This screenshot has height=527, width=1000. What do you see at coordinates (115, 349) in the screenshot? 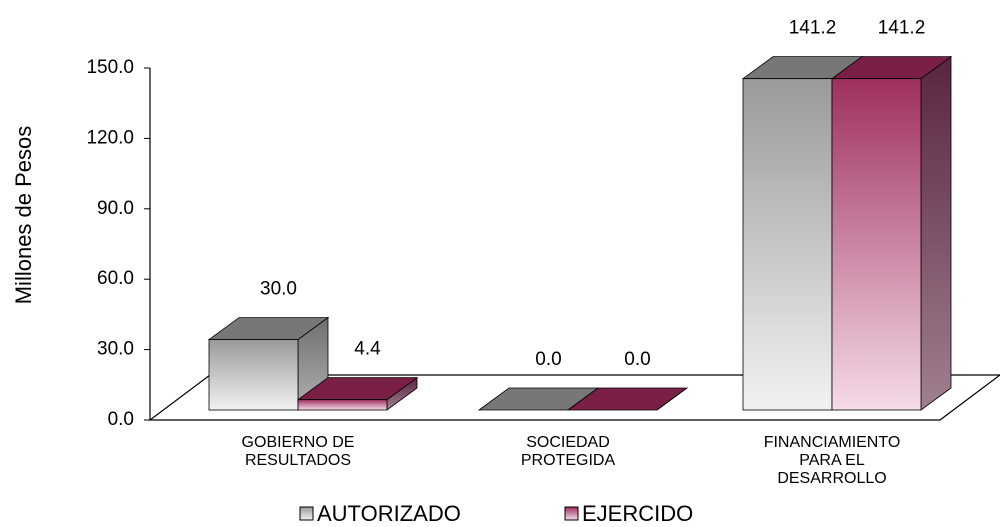
I see `y-tick-label: 30.0` at bounding box center [115, 349].